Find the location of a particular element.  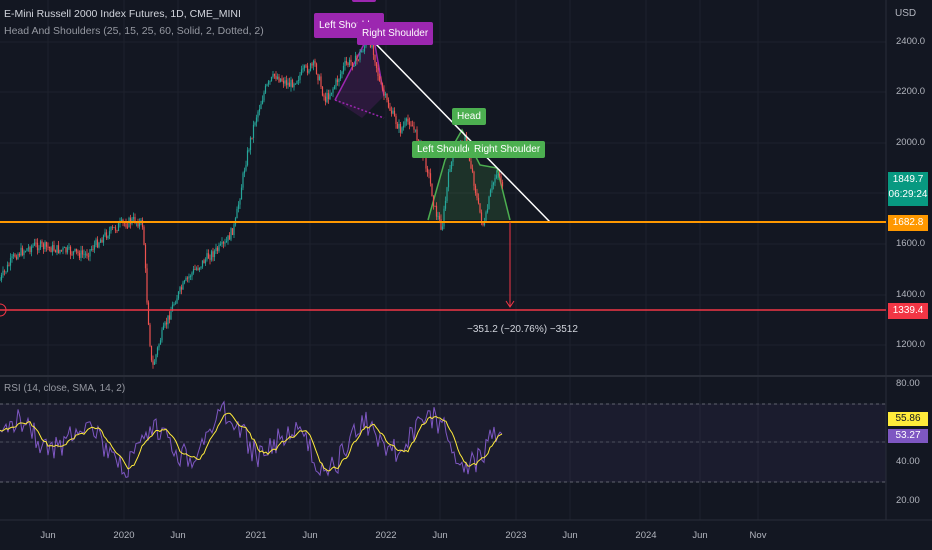

rsi-sma-value-tag: 55.86 is located at coordinates (908, 419).